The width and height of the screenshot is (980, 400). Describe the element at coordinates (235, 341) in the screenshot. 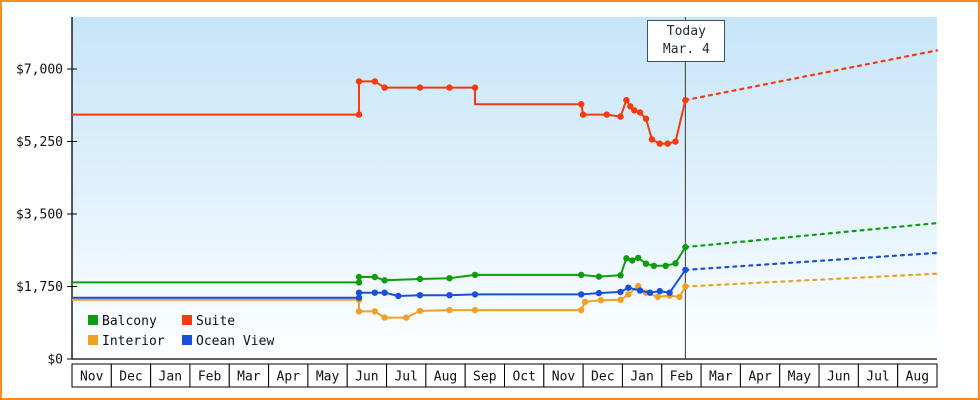

I see `legend-label-ocean-view: Ocean View` at that location.